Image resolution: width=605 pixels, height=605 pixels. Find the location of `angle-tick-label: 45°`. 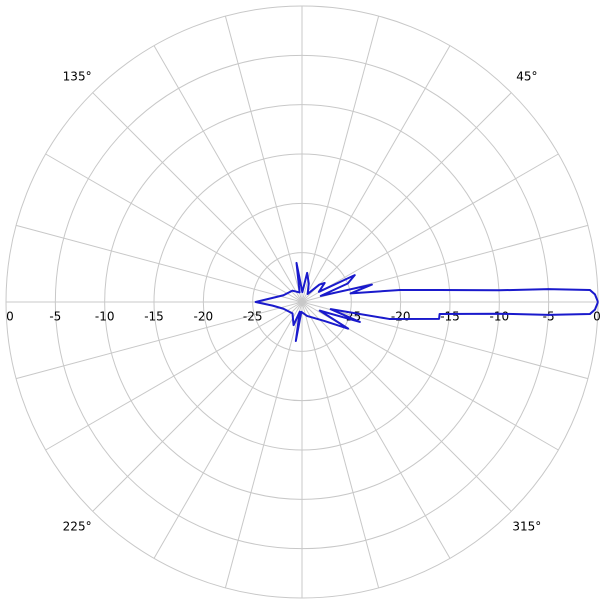

angle-tick-label: 45° is located at coordinates (526, 77).